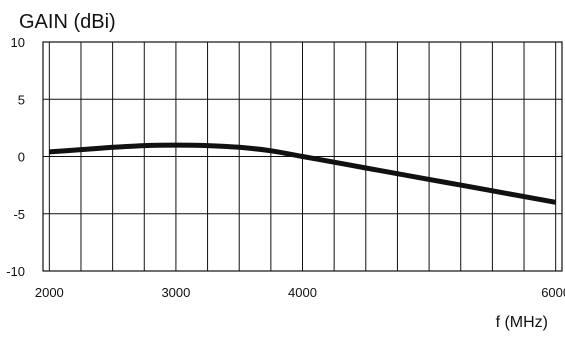 The height and width of the screenshot is (338, 565). What do you see at coordinates (67, 22) in the screenshot?
I see `y-axis-title: GAIN (dBi)` at bounding box center [67, 22].